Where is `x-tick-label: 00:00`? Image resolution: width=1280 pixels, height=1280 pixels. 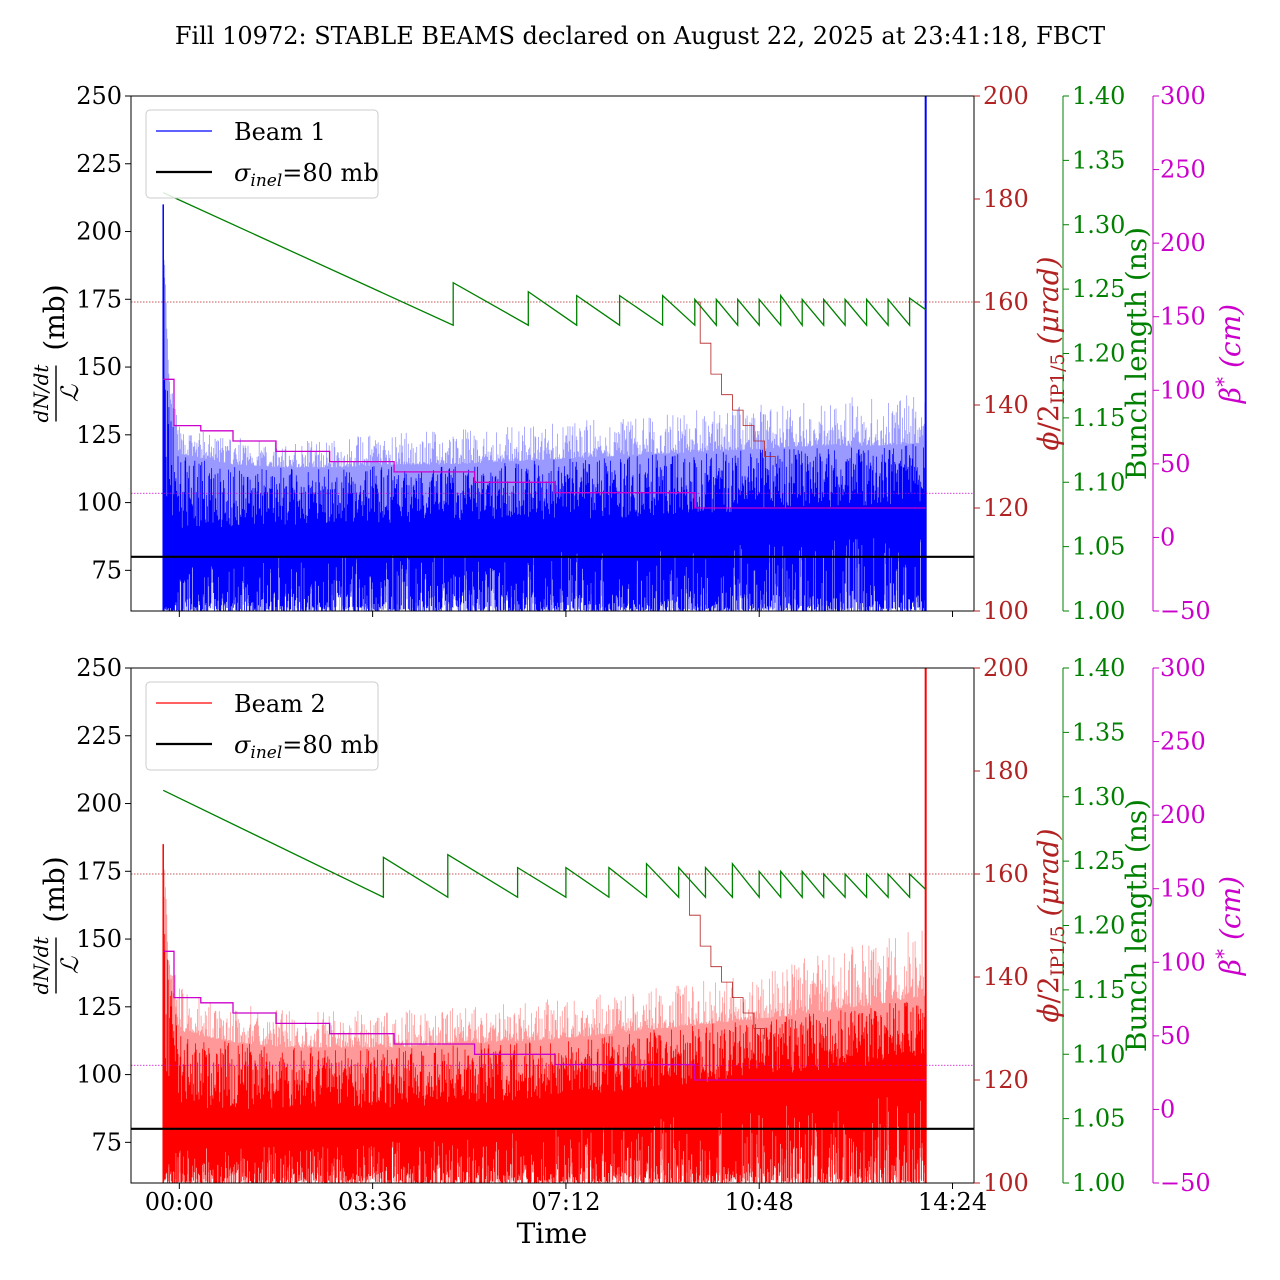 x-tick-label: 00:00 is located at coordinates (179, 1202).